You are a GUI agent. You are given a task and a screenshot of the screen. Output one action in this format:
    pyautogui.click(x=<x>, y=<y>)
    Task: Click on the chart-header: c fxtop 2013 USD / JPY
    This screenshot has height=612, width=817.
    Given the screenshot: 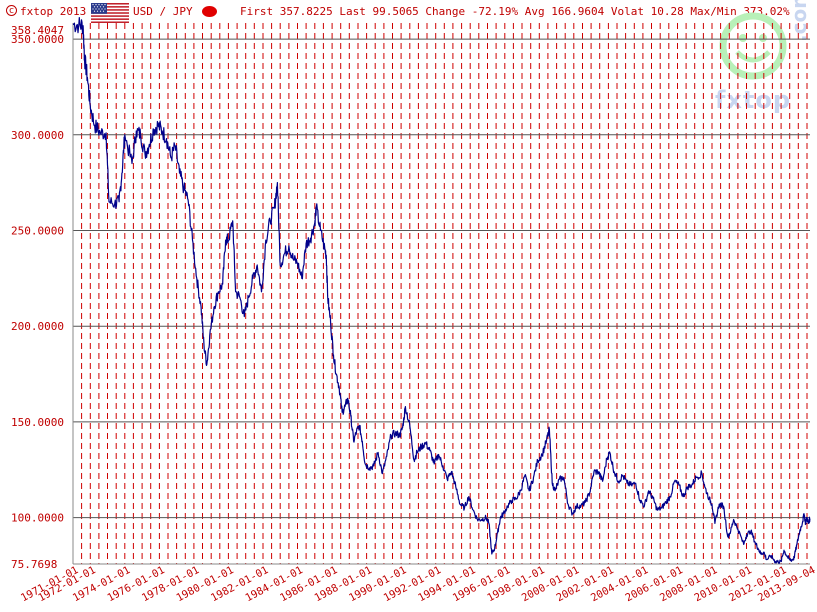 What is the action you would take?
    pyautogui.click(x=408, y=11)
    